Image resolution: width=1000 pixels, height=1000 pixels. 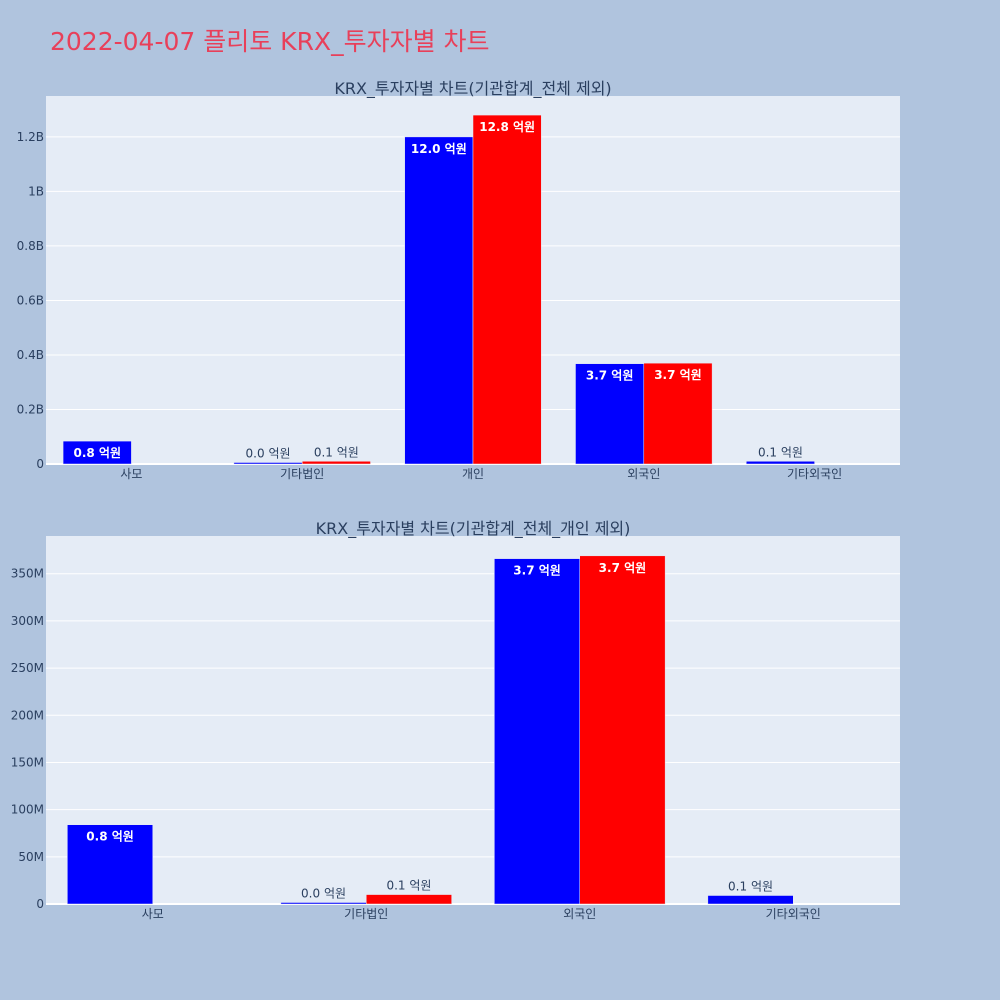 I want to click on y-tick-label: 50M, so click(x=31, y=857).